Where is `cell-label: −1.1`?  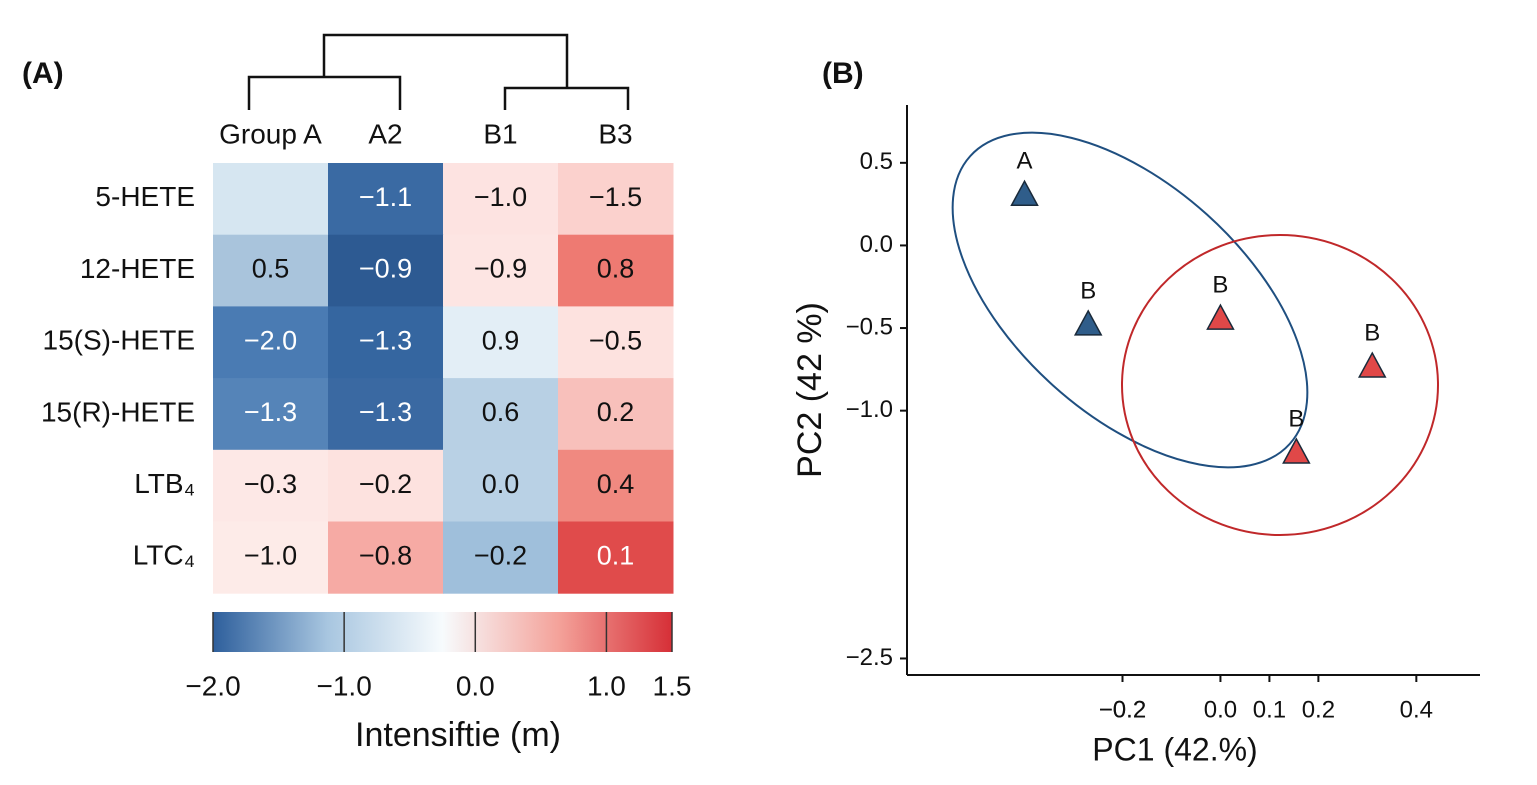
cell-label: −1.1 is located at coordinates (385, 197).